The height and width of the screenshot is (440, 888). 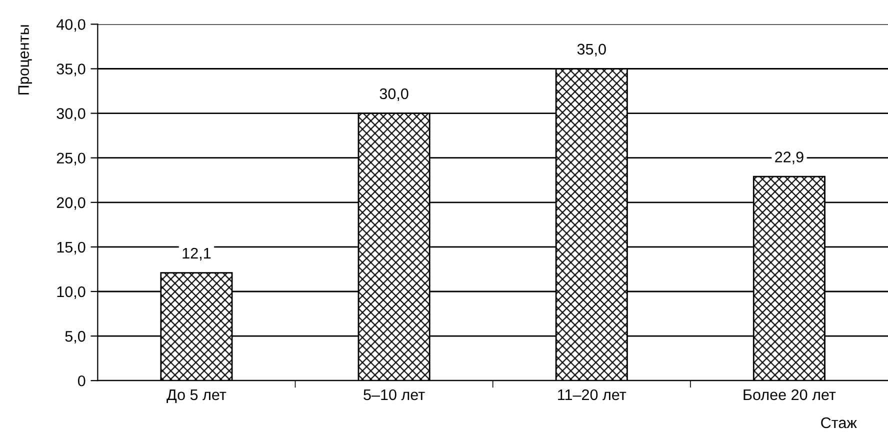 I want to click on x-tick-label: 11–20 лет, so click(x=592, y=394).